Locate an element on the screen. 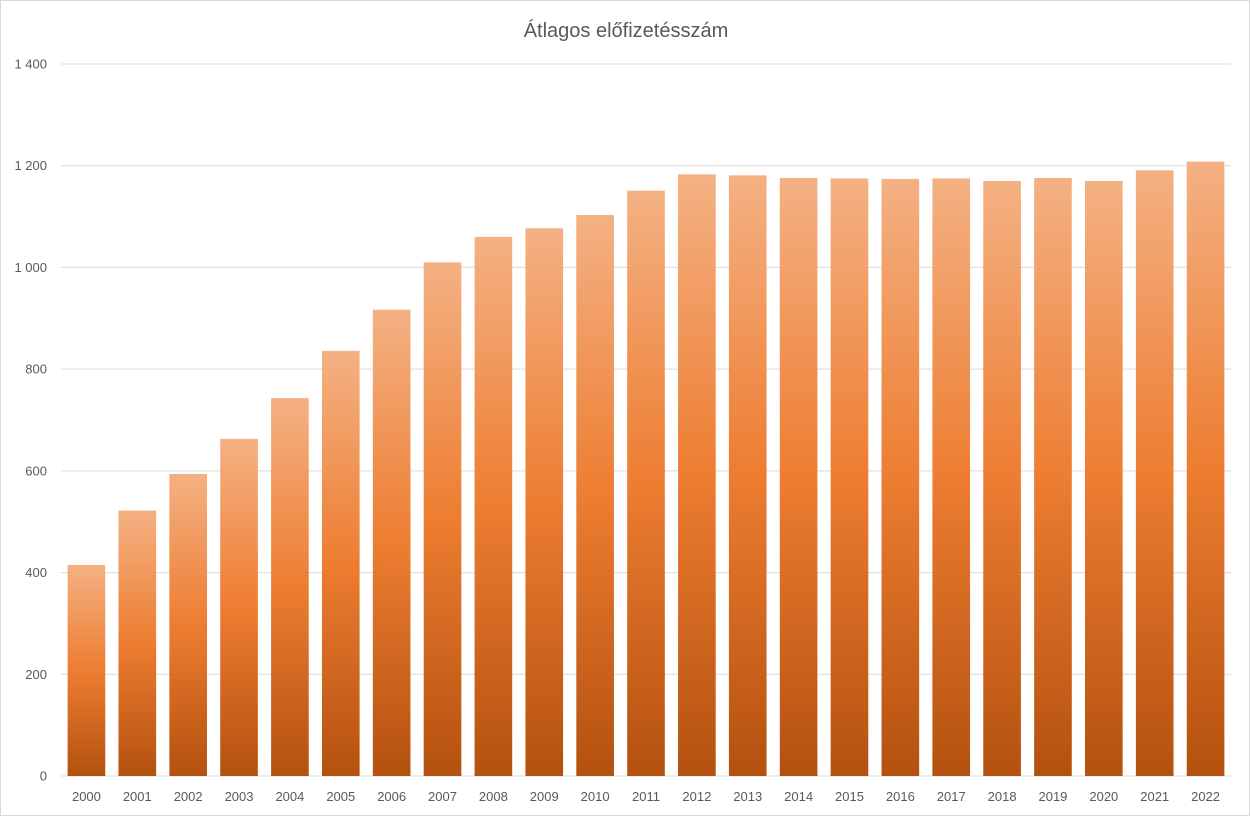 The image size is (1250, 817). y-tick-label: 800 is located at coordinates (36, 369).